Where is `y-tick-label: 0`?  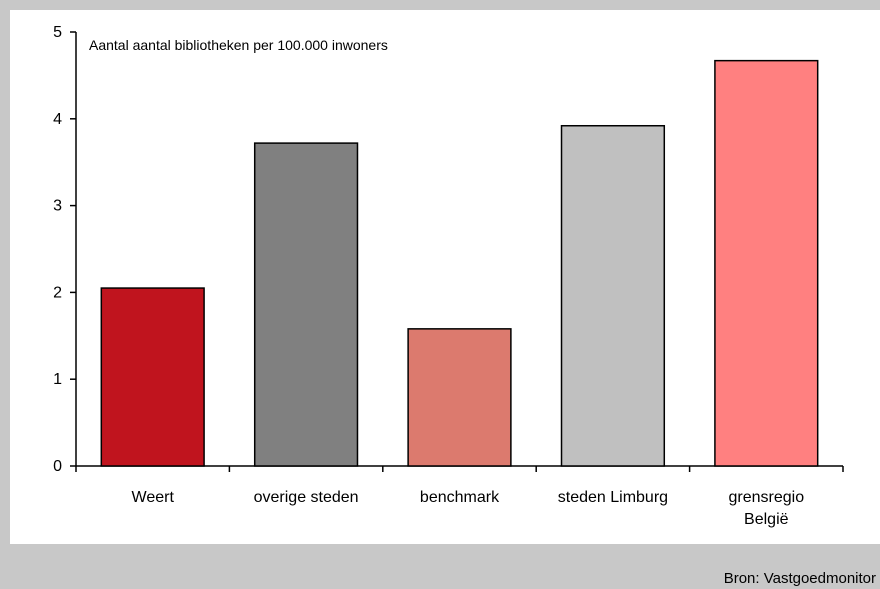
y-tick-label: 0 is located at coordinates (57, 466).